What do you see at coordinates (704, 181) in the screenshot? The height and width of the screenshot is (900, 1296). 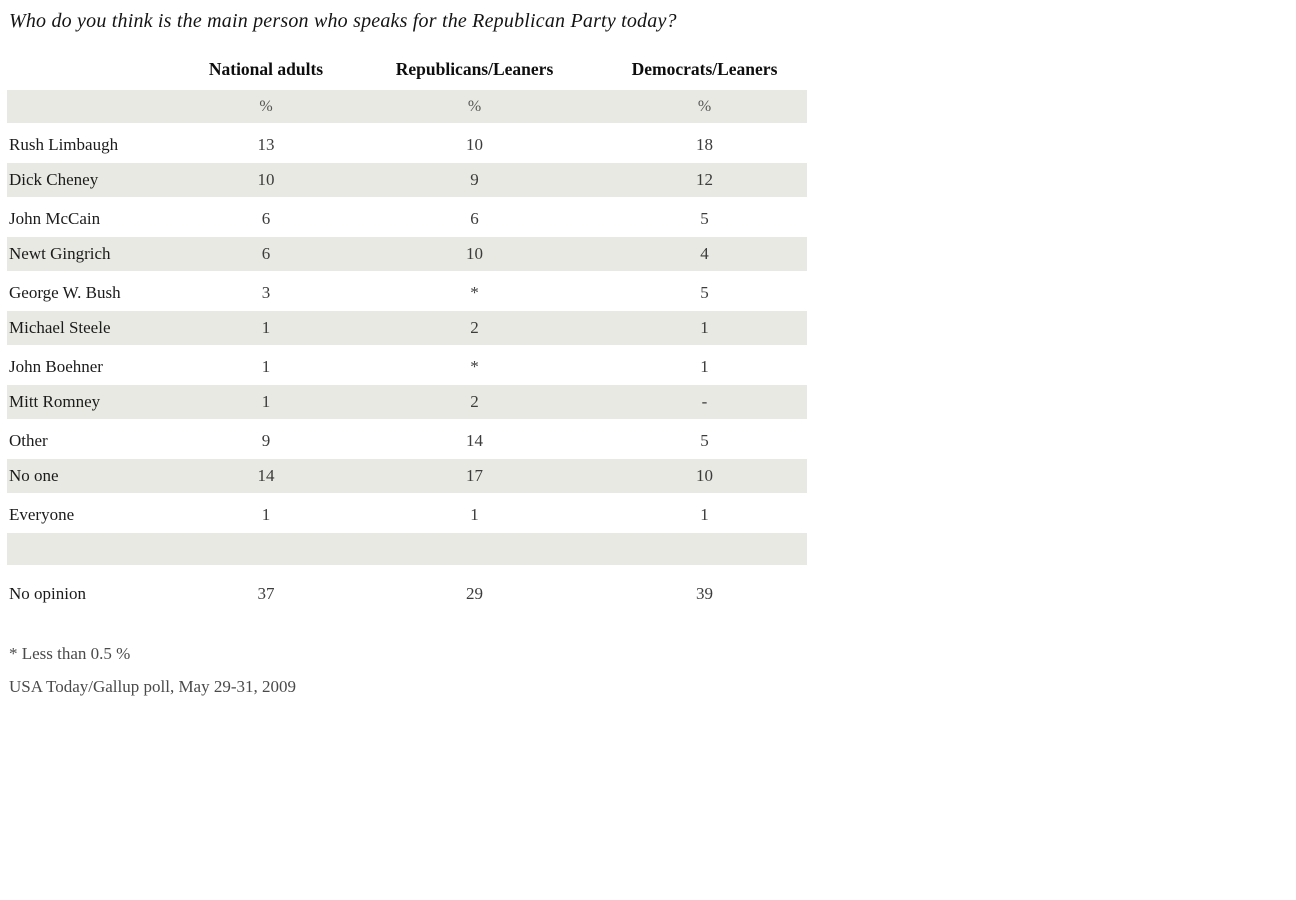 I see `row-value: 12` at bounding box center [704, 181].